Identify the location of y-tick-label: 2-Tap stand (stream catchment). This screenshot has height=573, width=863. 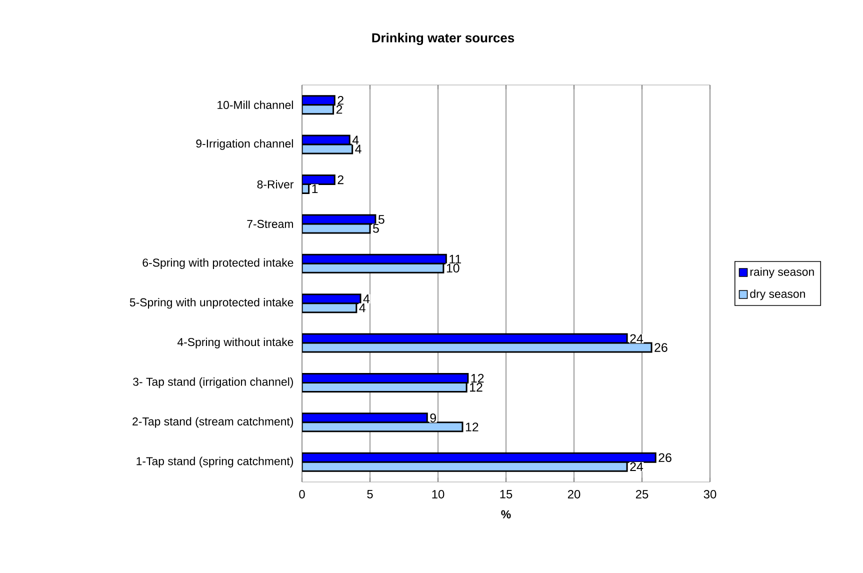
(213, 422).